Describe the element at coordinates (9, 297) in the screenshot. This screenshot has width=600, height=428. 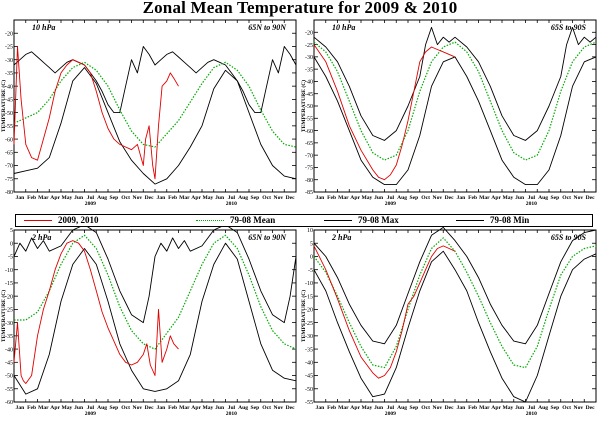
I see `y-tick-label: -20` at that location.